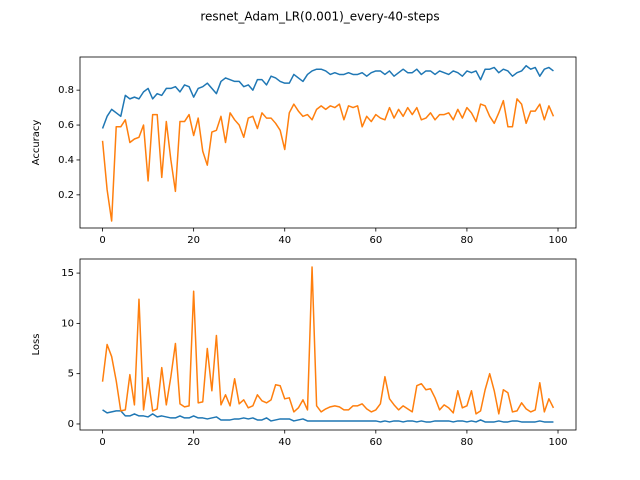 The image size is (640, 480). I want to click on y-axis-label: Accuracy, so click(36, 143).